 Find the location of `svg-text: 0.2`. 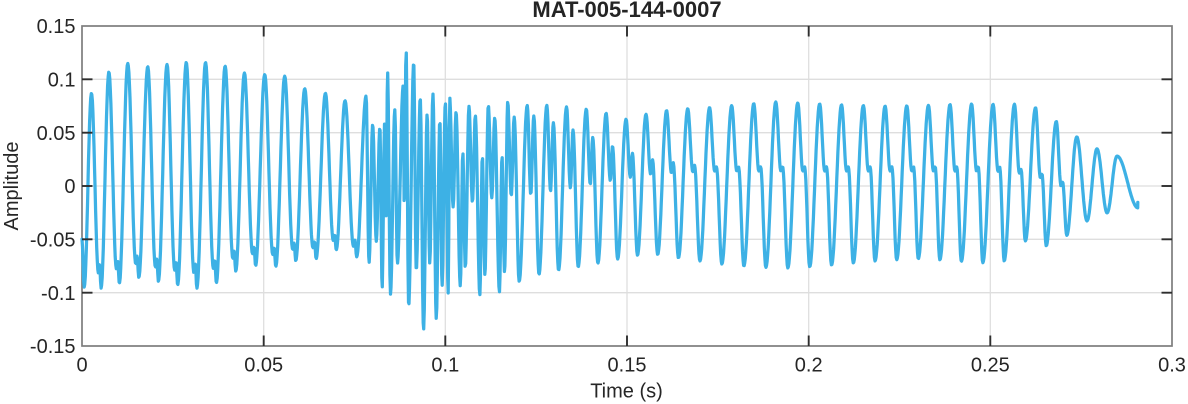

svg-text: 0.2 is located at coordinates (809, 366).